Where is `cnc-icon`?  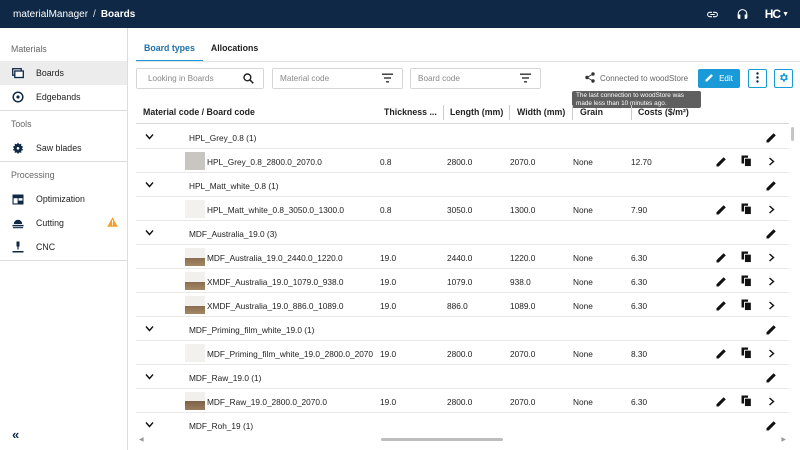
cnc-icon is located at coordinates (18, 247).